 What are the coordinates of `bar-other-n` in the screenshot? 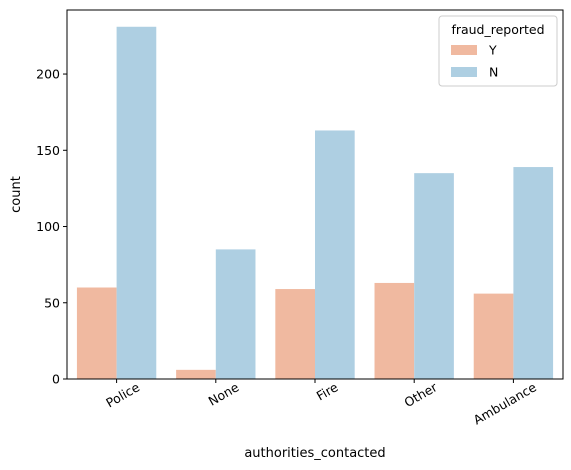 It's located at (434, 276).